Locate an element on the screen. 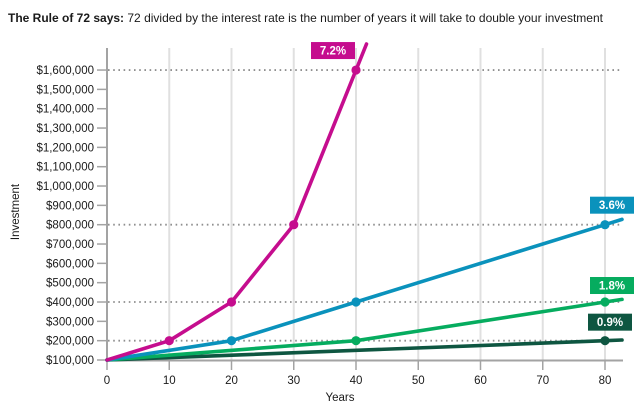  y-tick-label: $800,000 is located at coordinates (70, 226).